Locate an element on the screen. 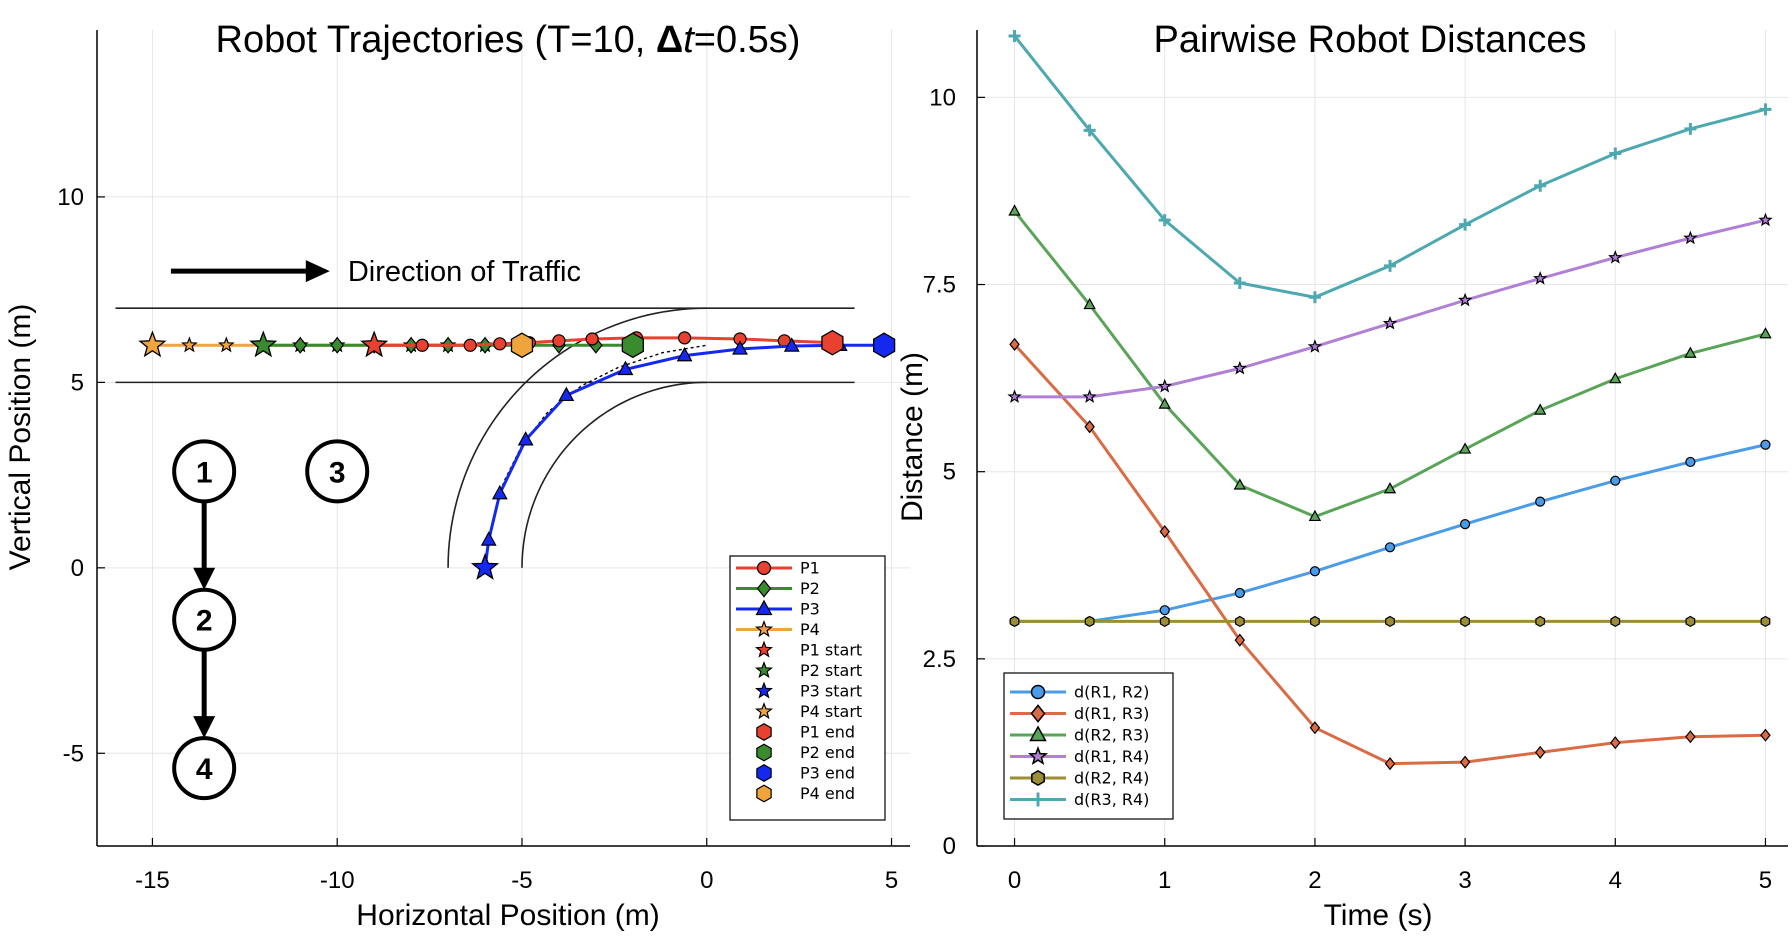  legend-entry-p1-end: P1 end is located at coordinates (805, 732).